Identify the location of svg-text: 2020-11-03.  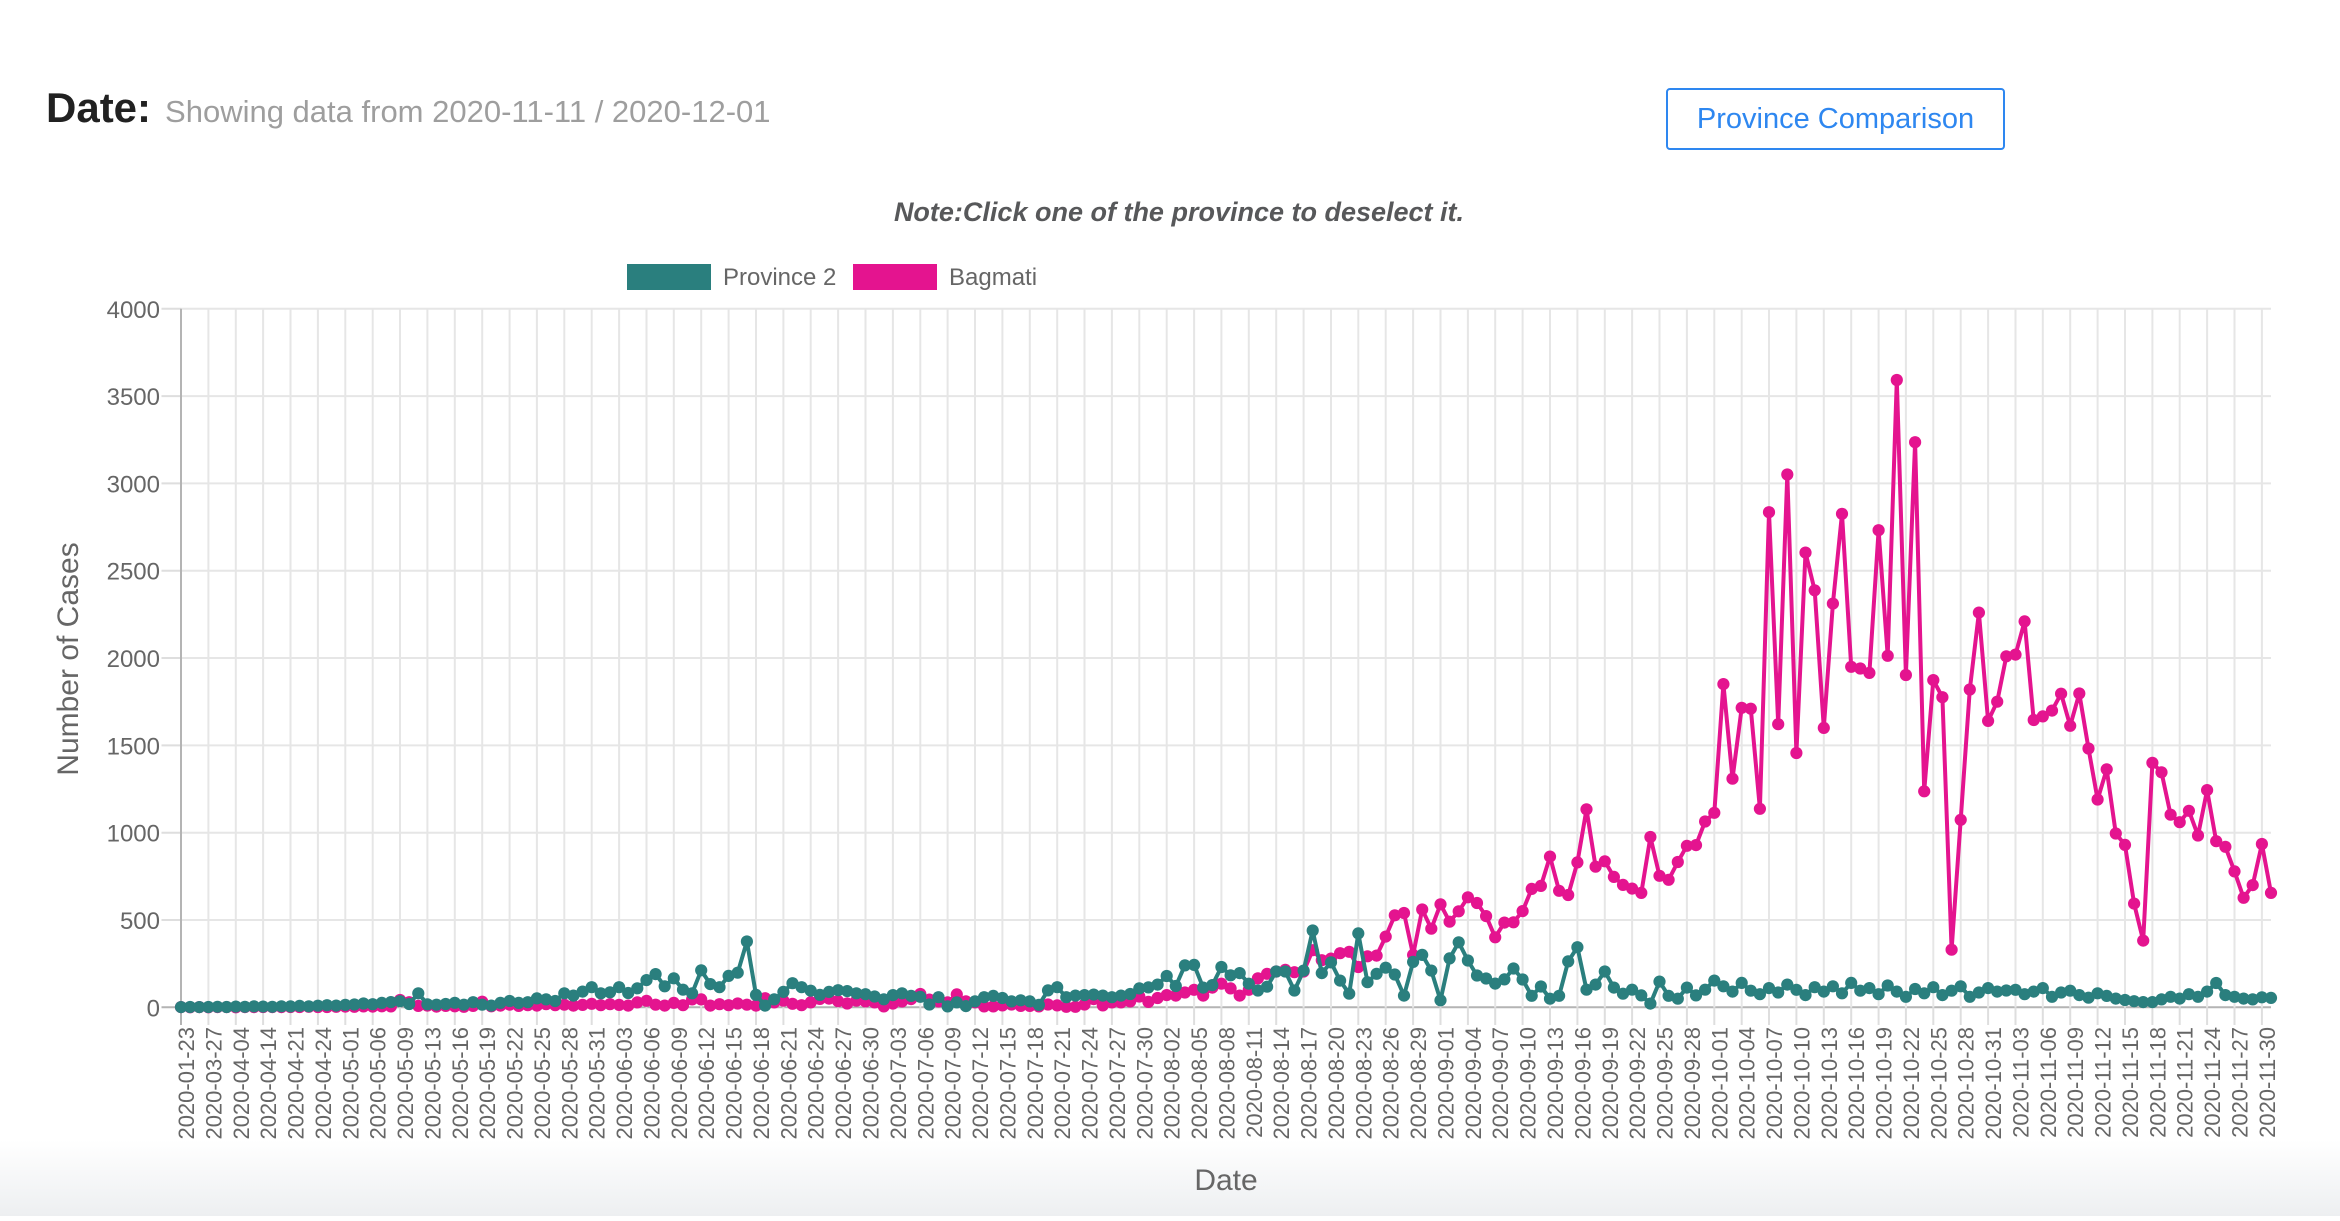
(2021, 1082).